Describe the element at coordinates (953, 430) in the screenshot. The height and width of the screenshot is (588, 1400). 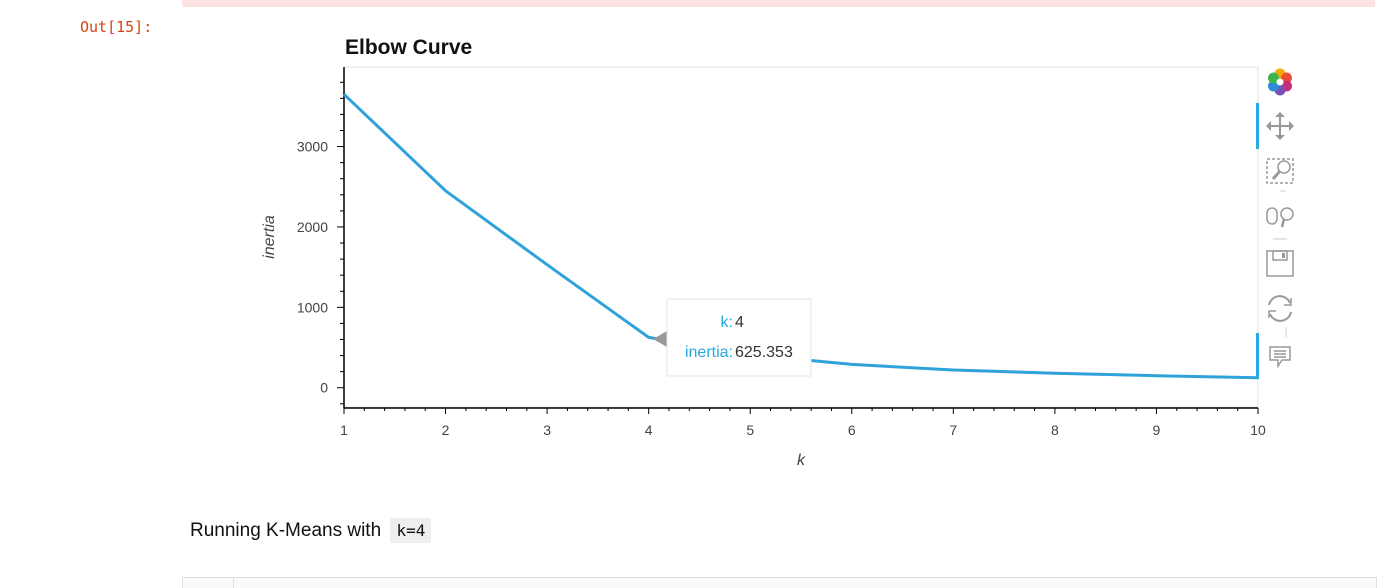
I see `x-tick-label: 7` at that location.